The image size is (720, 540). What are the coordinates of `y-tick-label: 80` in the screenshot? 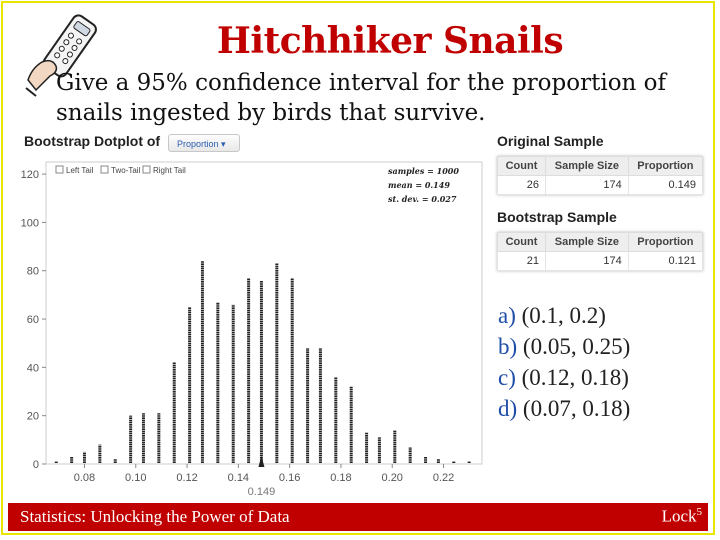 It's located at (33, 272).